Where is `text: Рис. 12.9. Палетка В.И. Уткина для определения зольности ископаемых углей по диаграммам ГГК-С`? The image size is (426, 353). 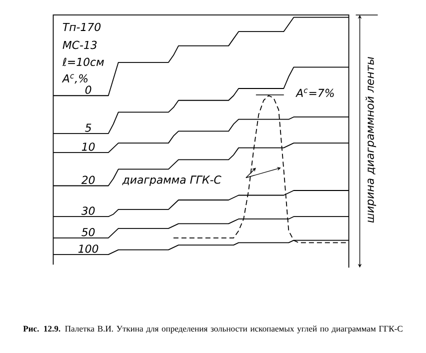
text: Рис. 12.9. Палетка В.И. Уткина для определения зольности ископаемых углей по диаграммам ГГК-С is located at coordinates (212, 329).